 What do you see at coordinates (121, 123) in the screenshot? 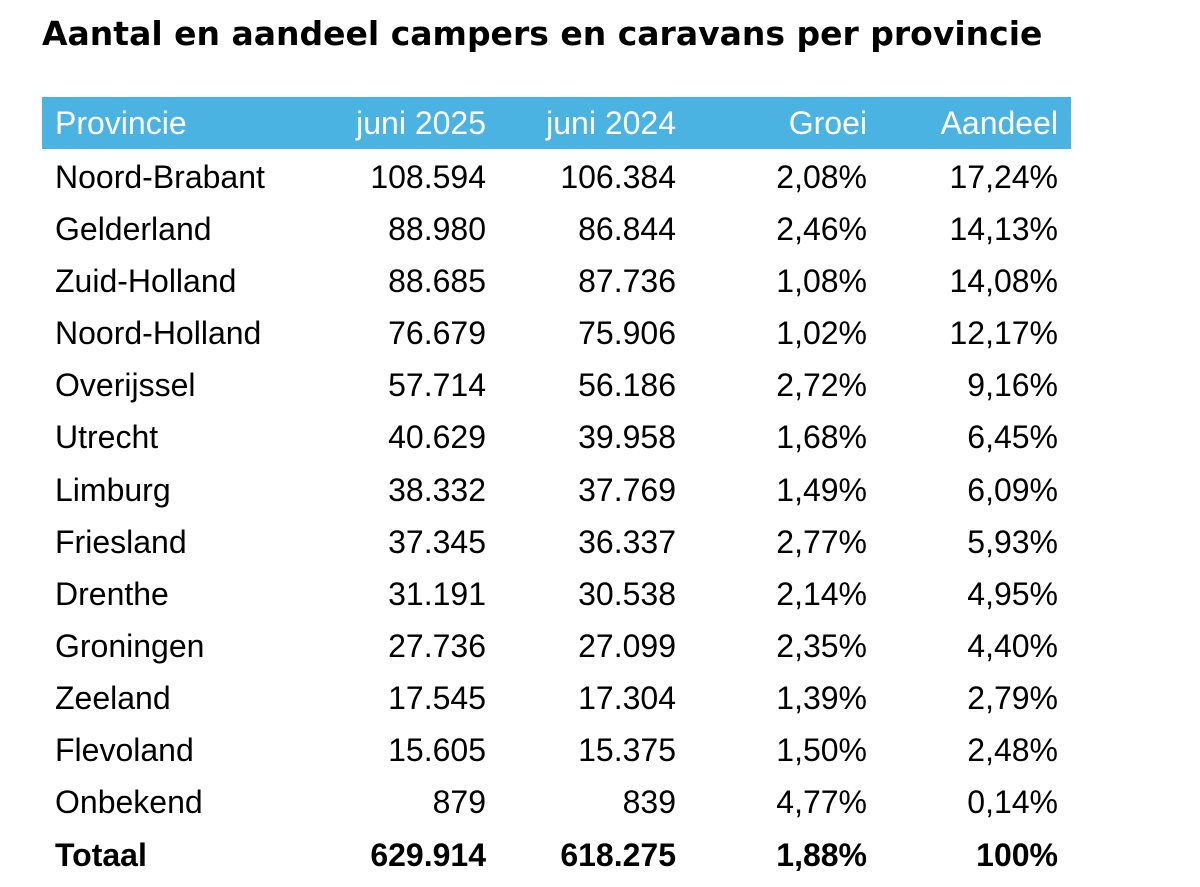
I see `header-column-province: Provincie` at bounding box center [121, 123].